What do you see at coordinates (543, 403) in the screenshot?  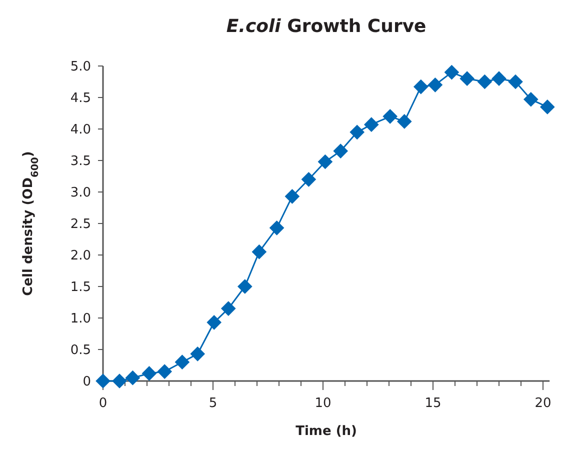 I see `x-tick-label: 20` at bounding box center [543, 403].